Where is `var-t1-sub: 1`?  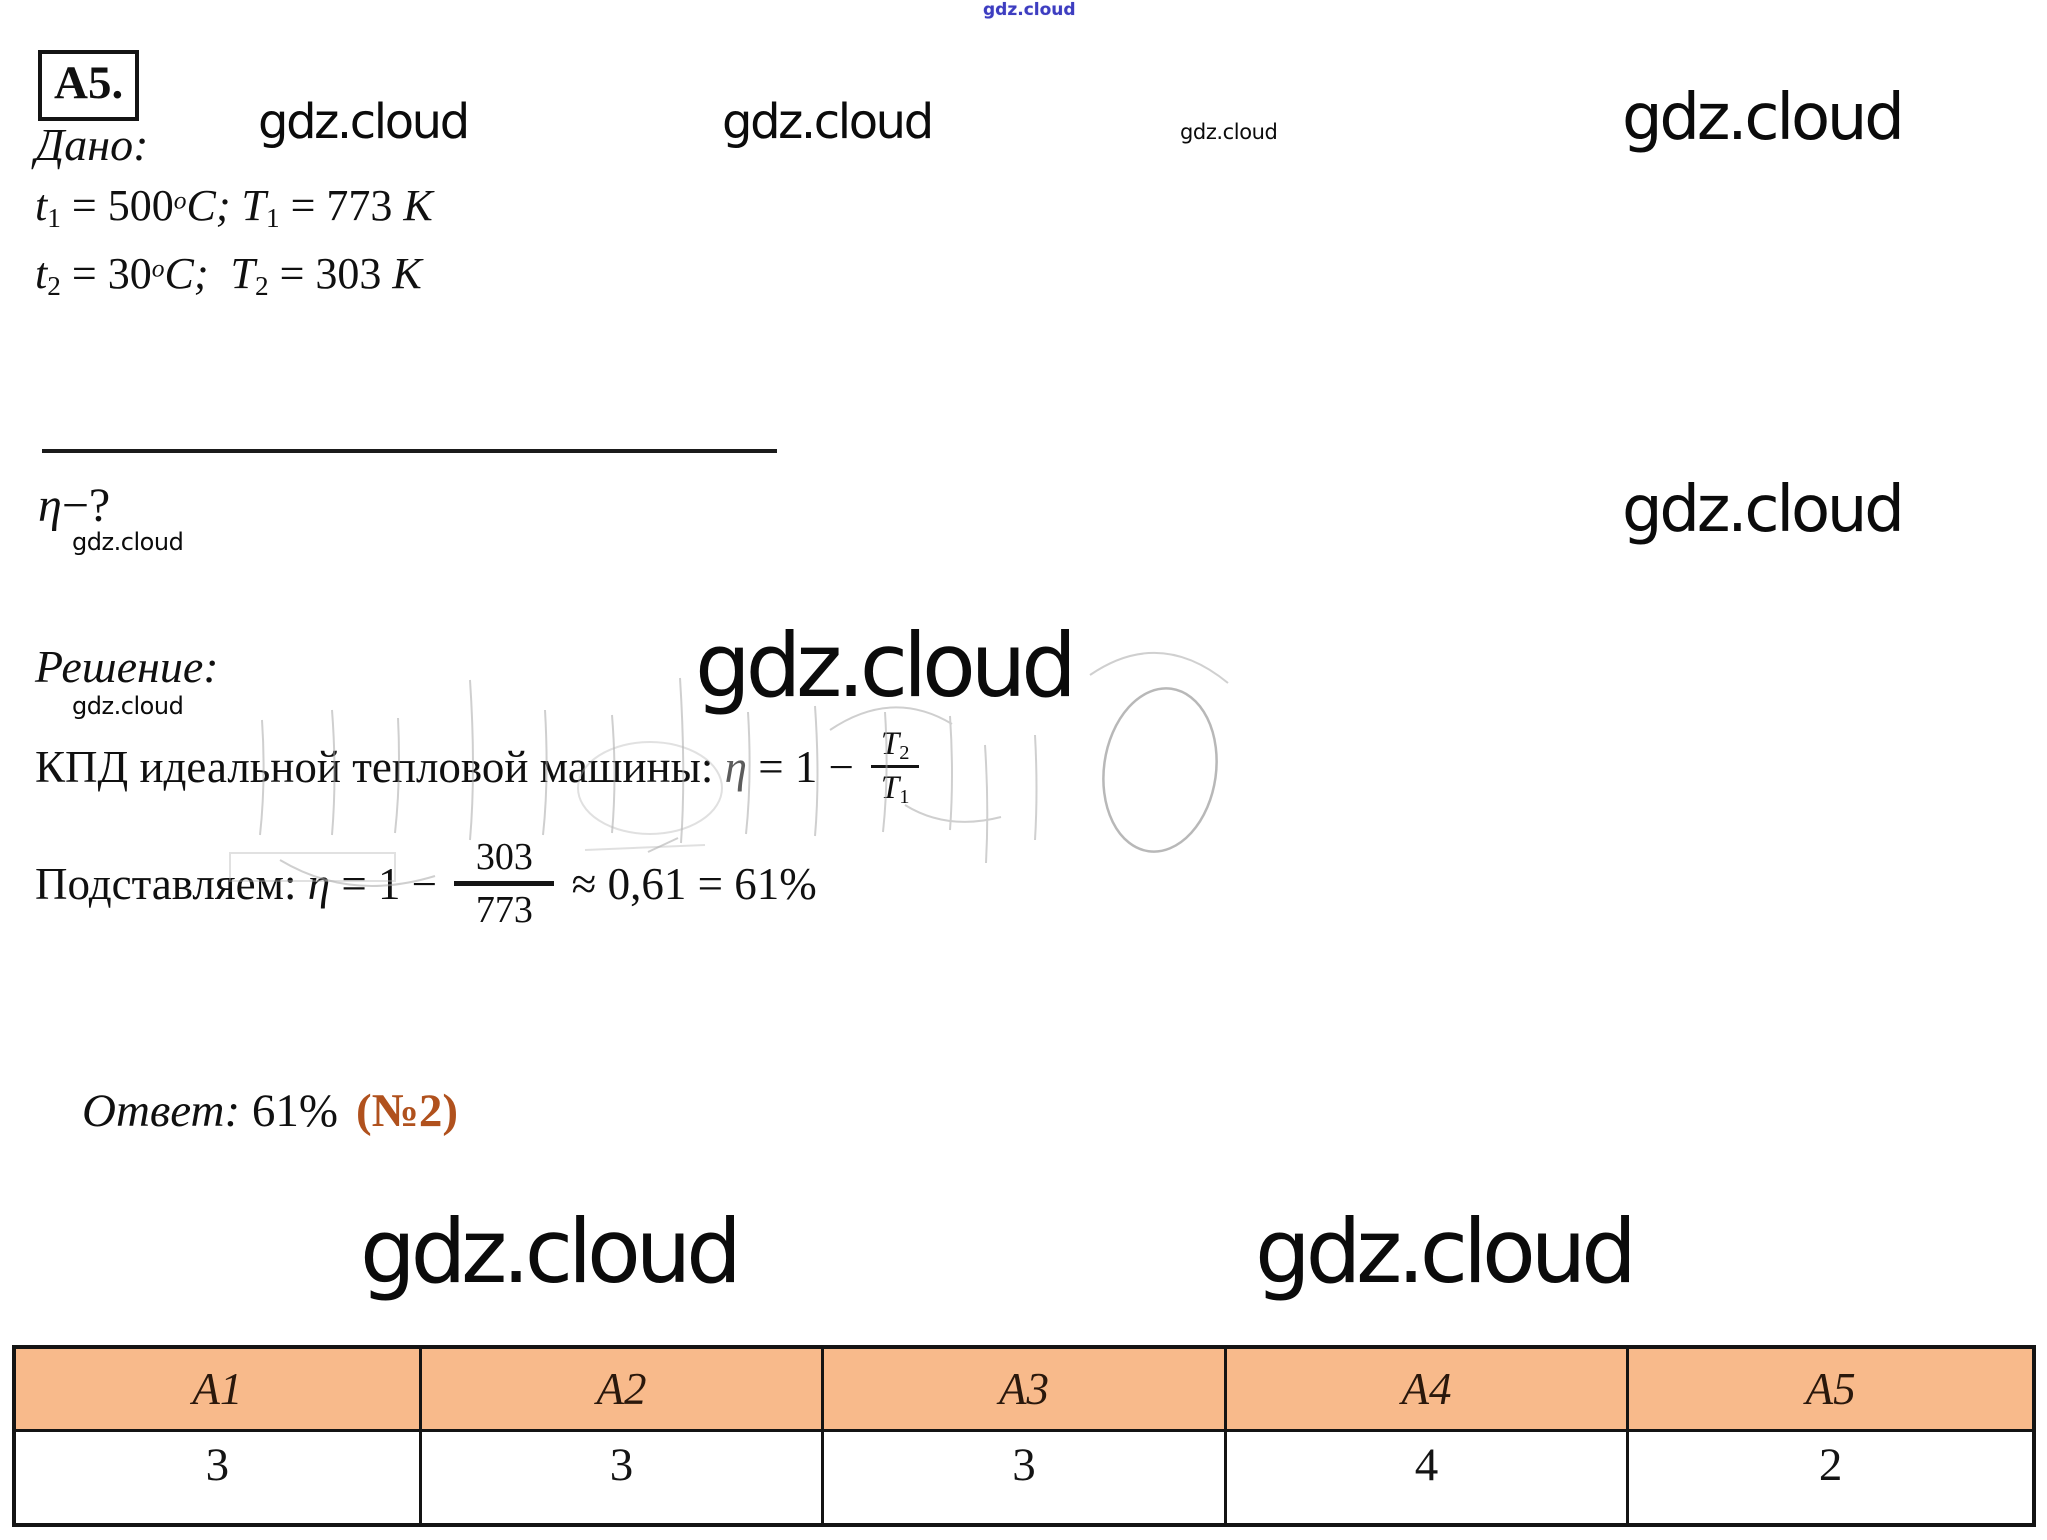 var-t1-sub: 1 is located at coordinates (54, 217).